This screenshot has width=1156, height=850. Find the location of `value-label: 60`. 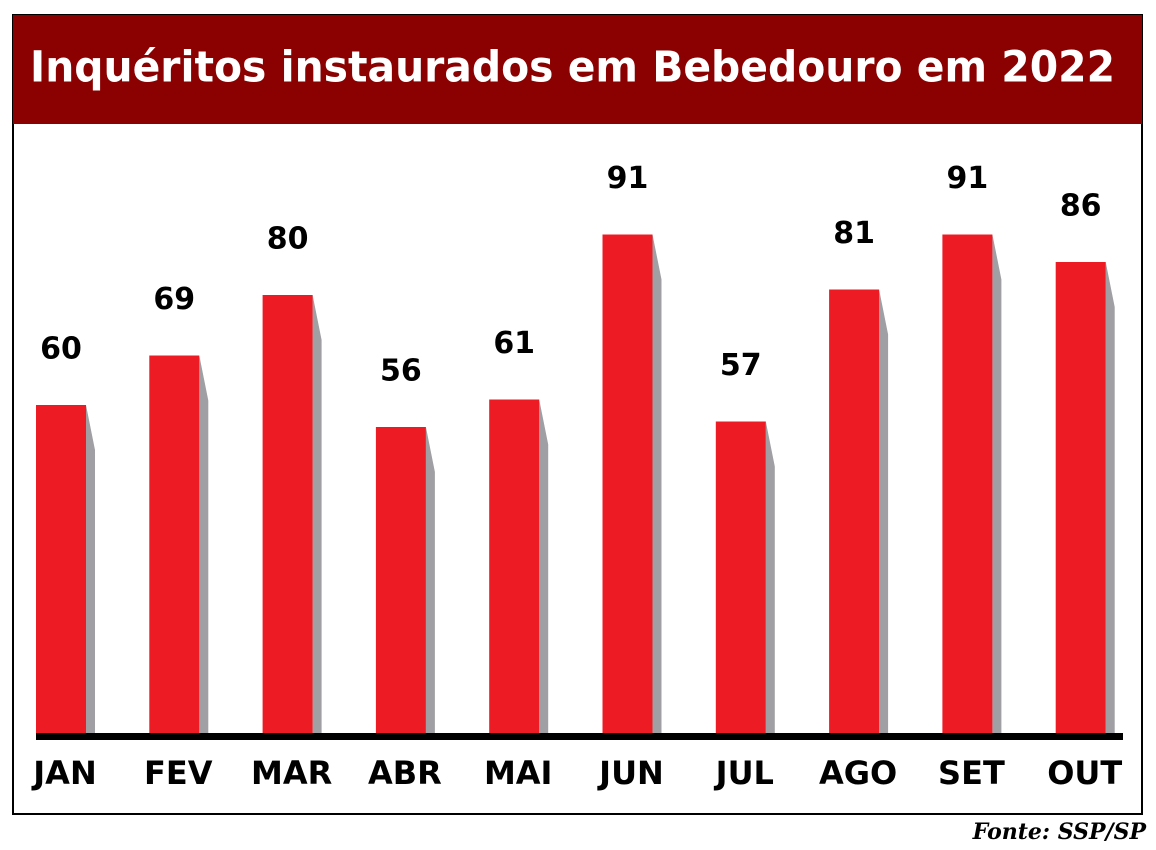

value-label: 60 is located at coordinates (61, 349).